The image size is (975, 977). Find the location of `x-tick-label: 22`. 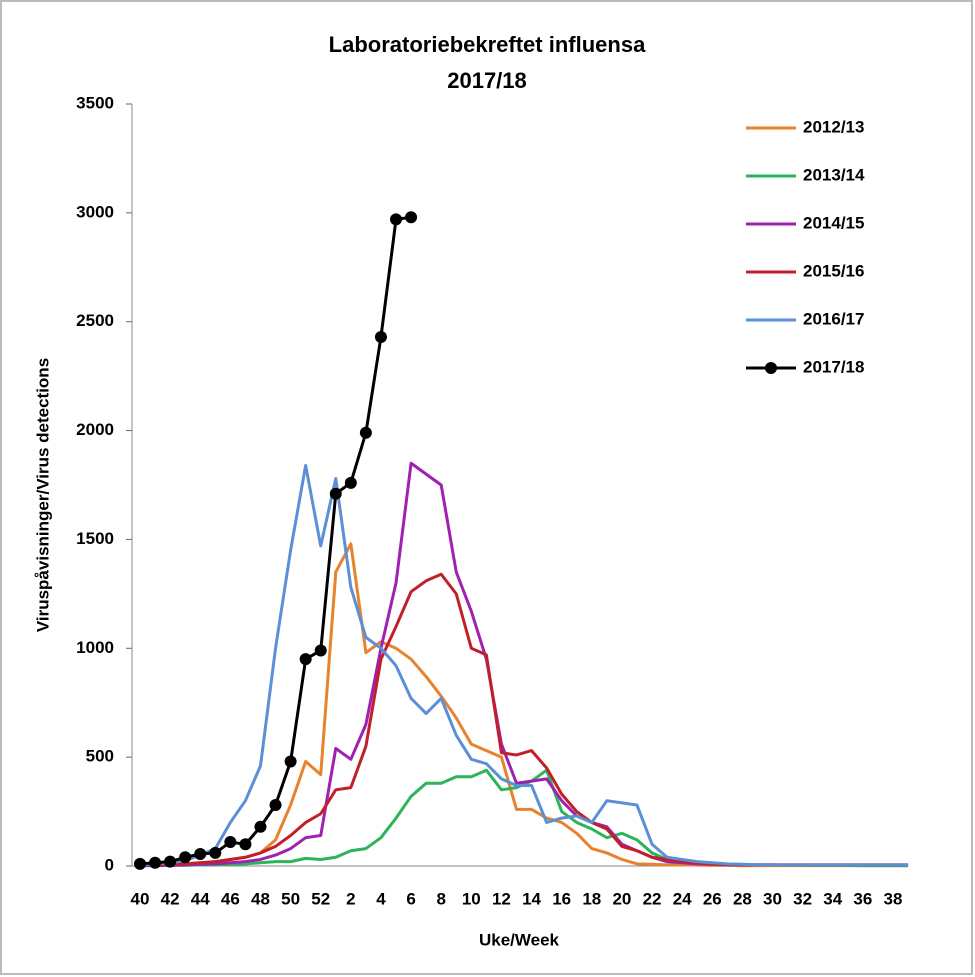

x-tick-label: 22 is located at coordinates (652, 898).